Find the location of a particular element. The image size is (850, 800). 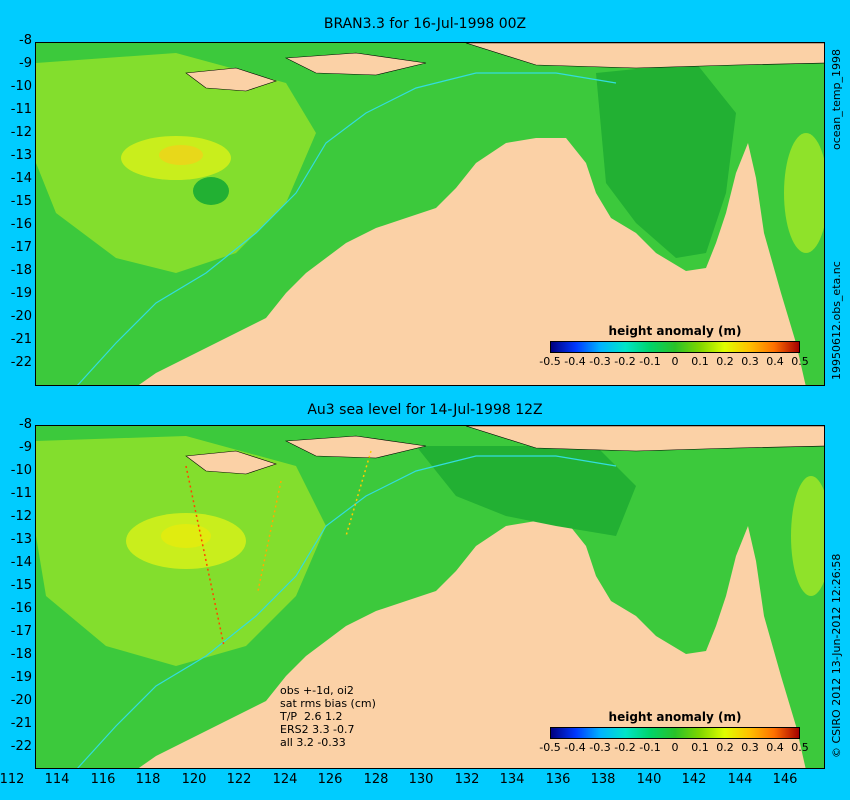

top-side-label-1: ocean_temp_1998 is located at coordinates (836, 99).